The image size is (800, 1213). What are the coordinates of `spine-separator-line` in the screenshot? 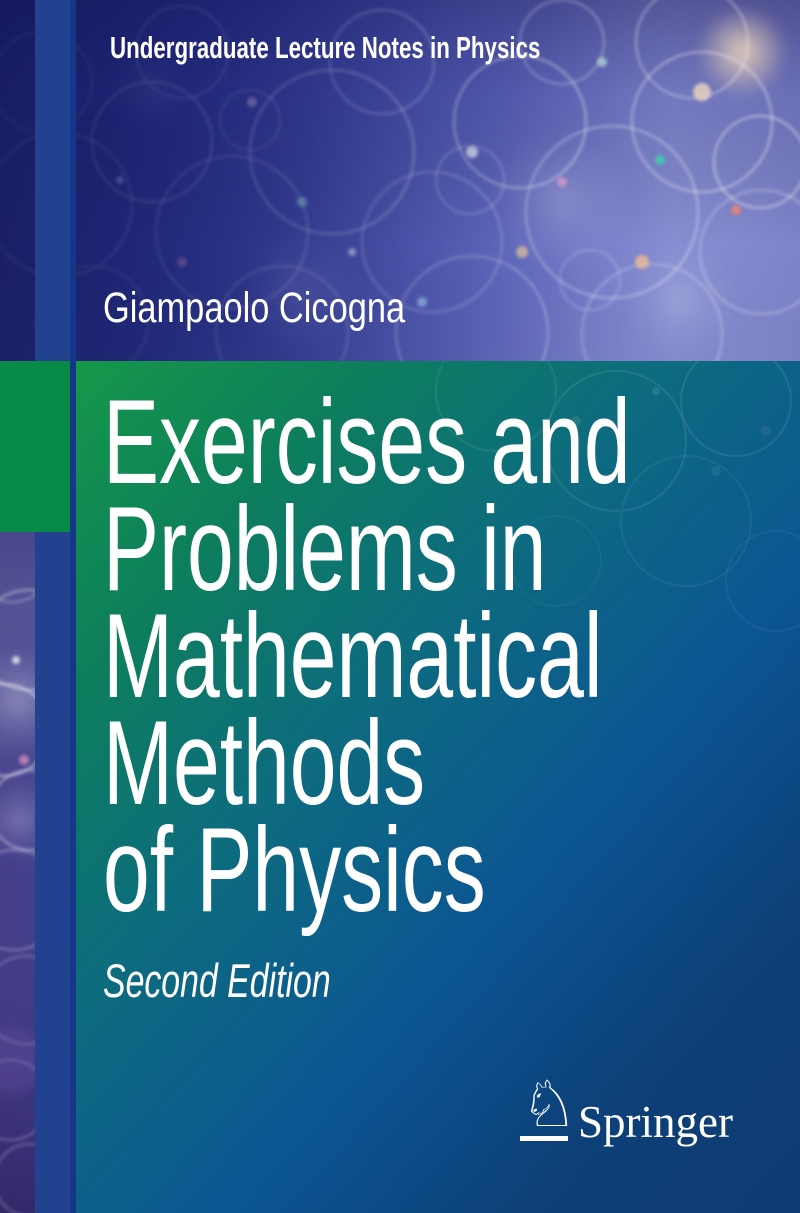 It's located at (73, 606).